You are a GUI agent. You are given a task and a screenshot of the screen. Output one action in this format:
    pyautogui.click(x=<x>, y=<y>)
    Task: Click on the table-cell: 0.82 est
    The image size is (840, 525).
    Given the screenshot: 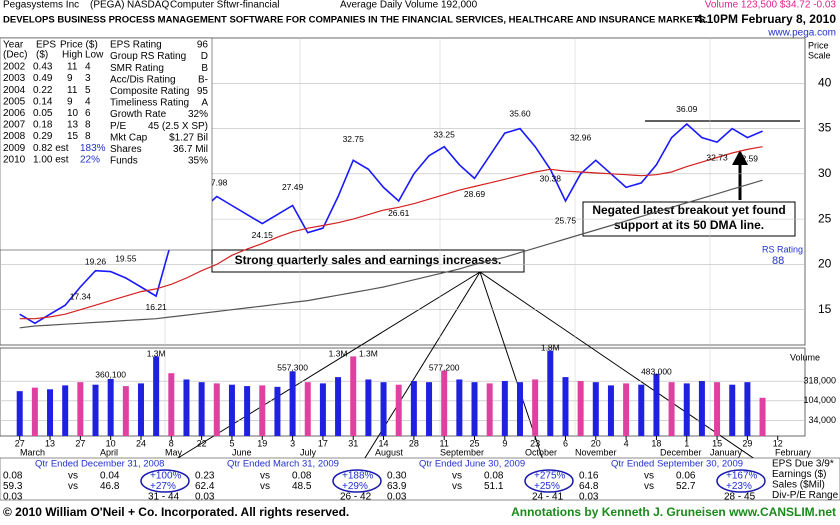 What is the action you would take?
    pyautogui.click(x=51, y=148)
    